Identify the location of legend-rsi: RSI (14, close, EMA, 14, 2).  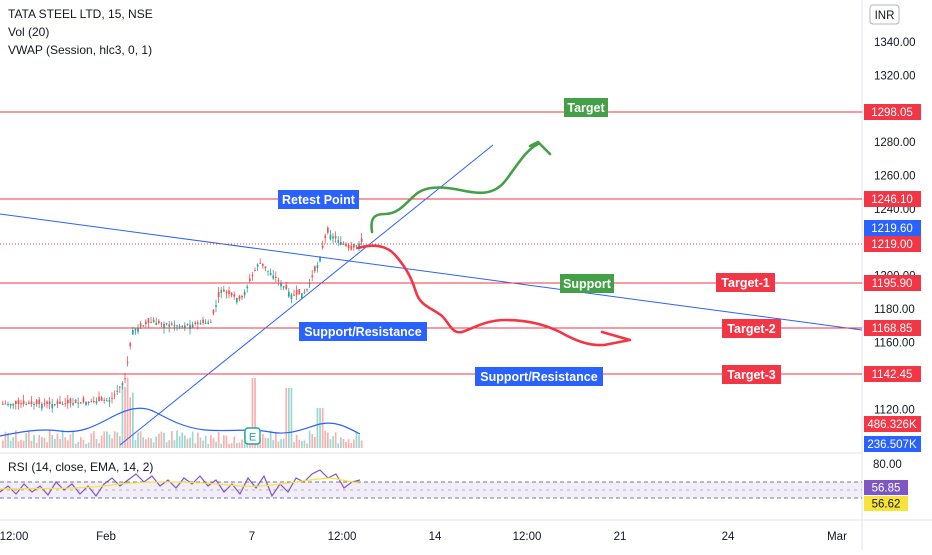
(81, 467).